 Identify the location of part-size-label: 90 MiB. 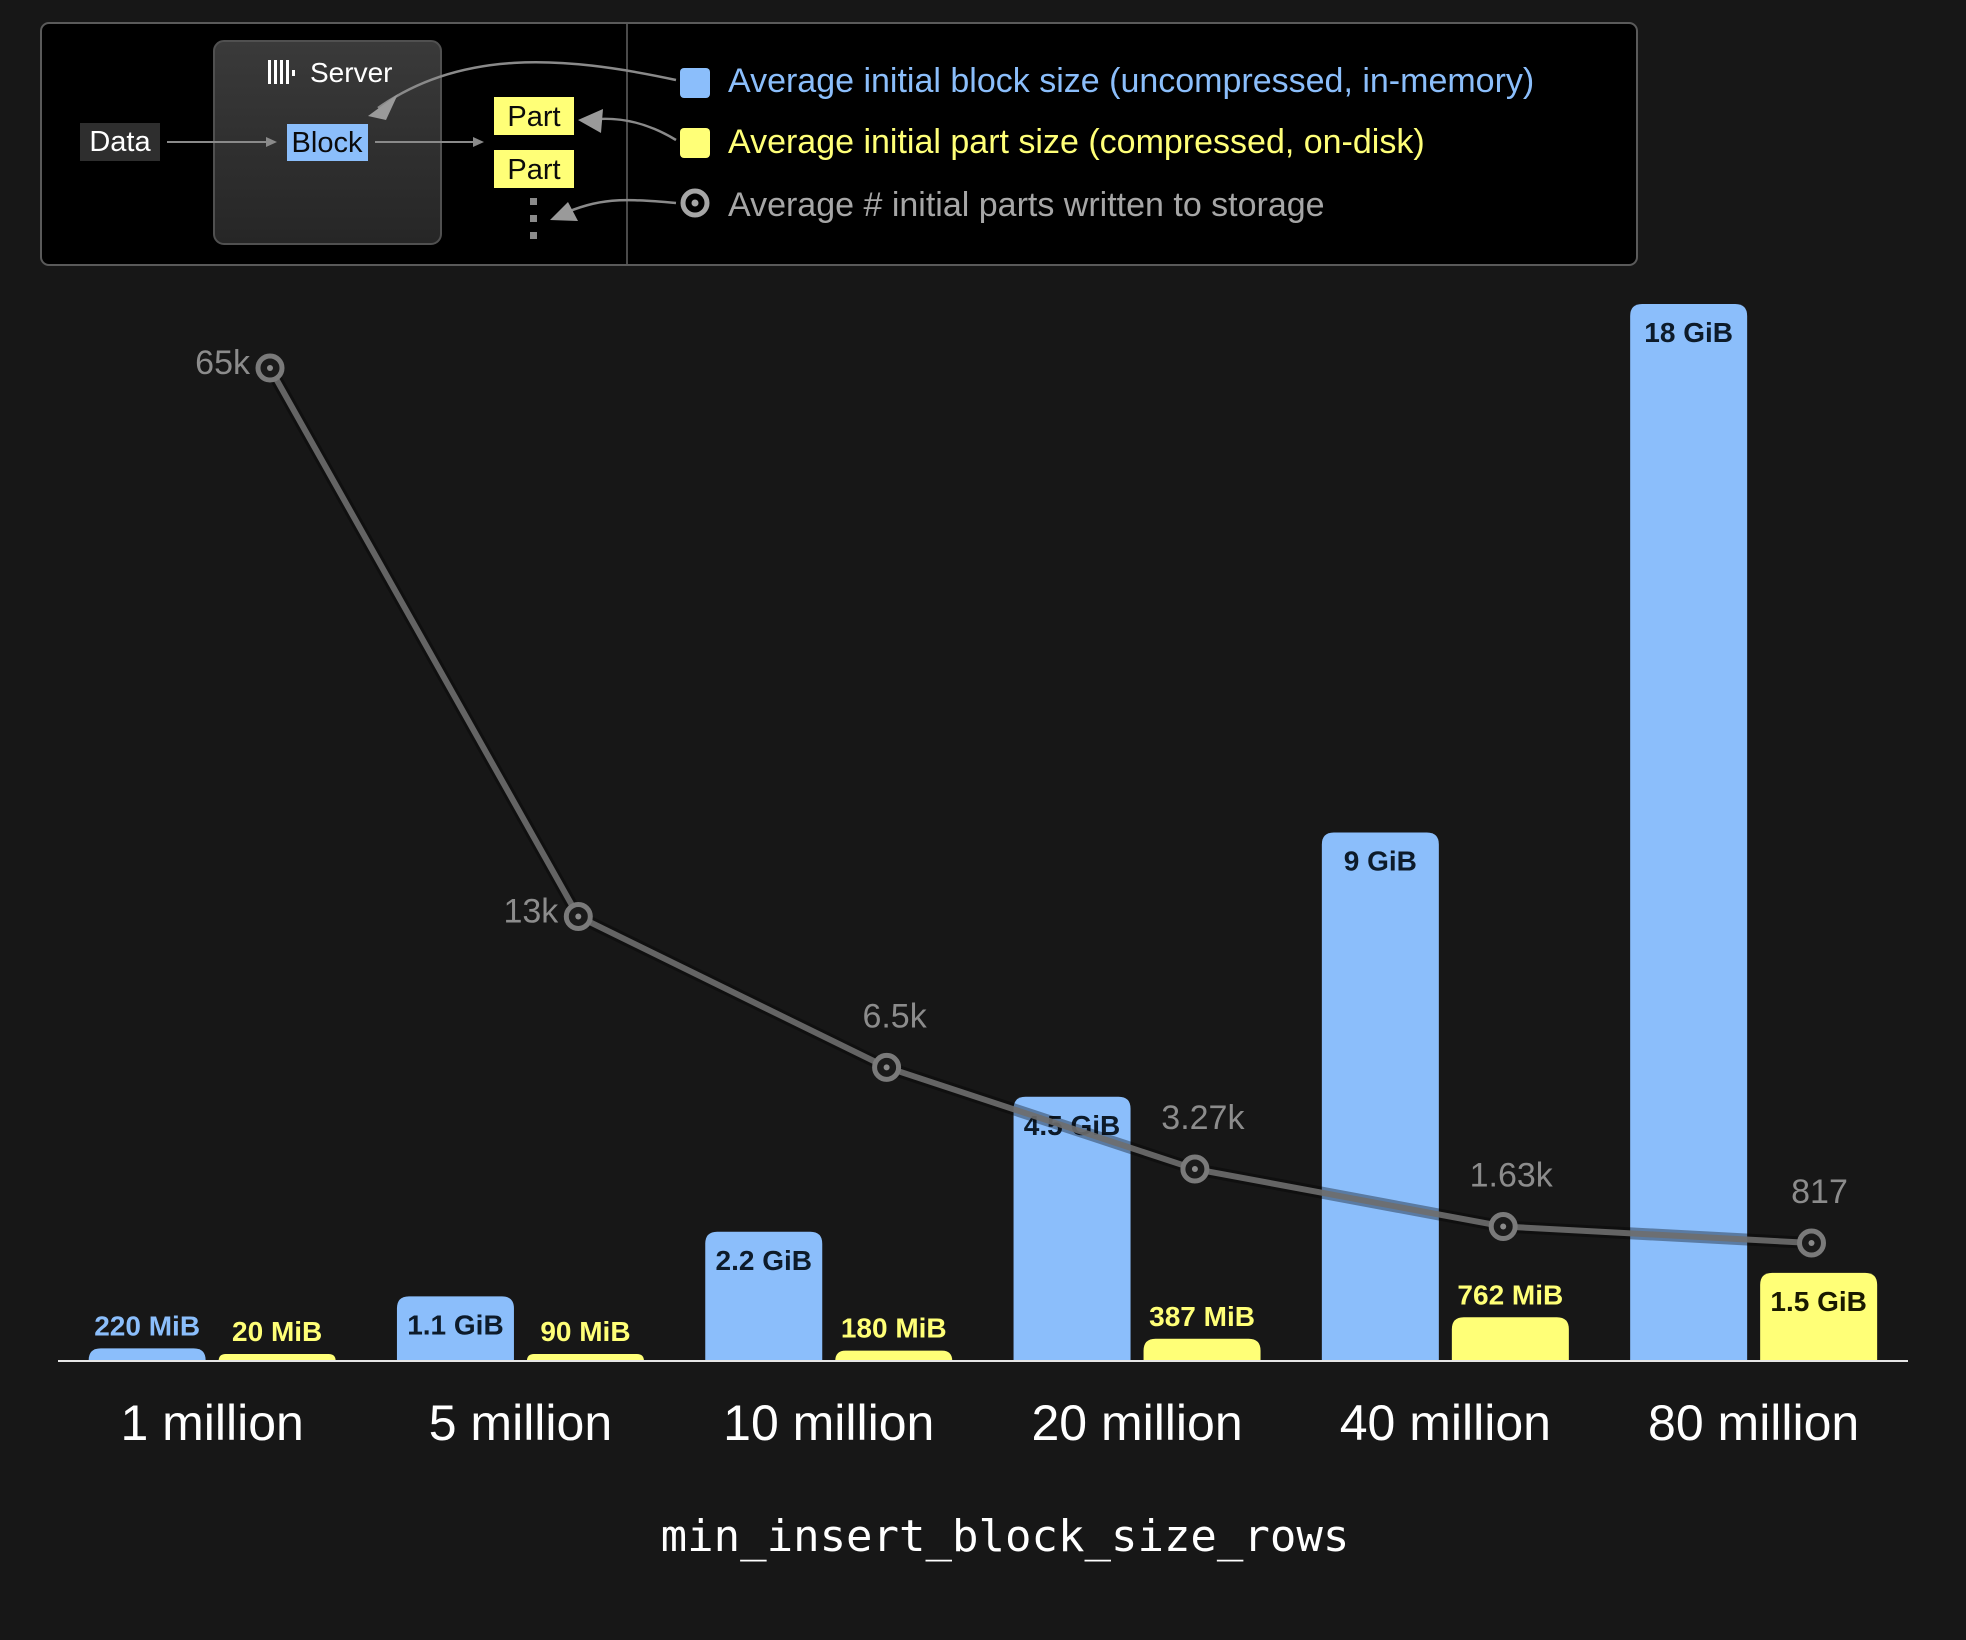
(585, 1331).